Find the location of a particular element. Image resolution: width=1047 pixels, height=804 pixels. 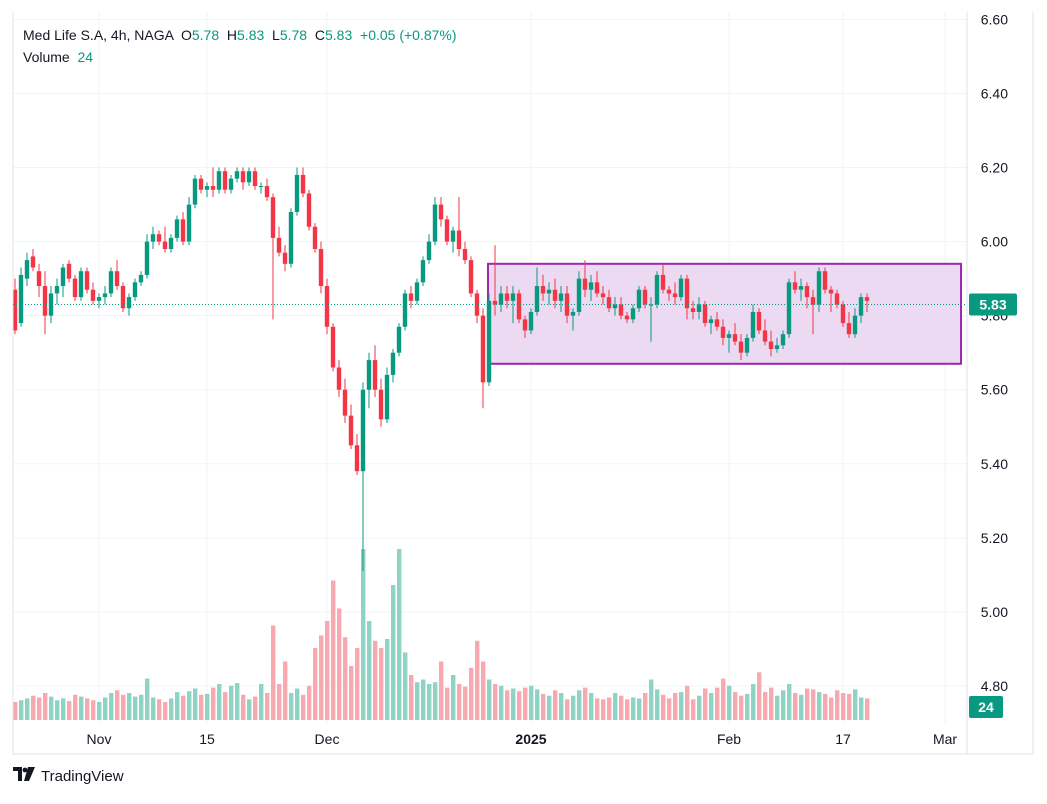

legend-volume-label: Volume is located at coordinates (46, 57).